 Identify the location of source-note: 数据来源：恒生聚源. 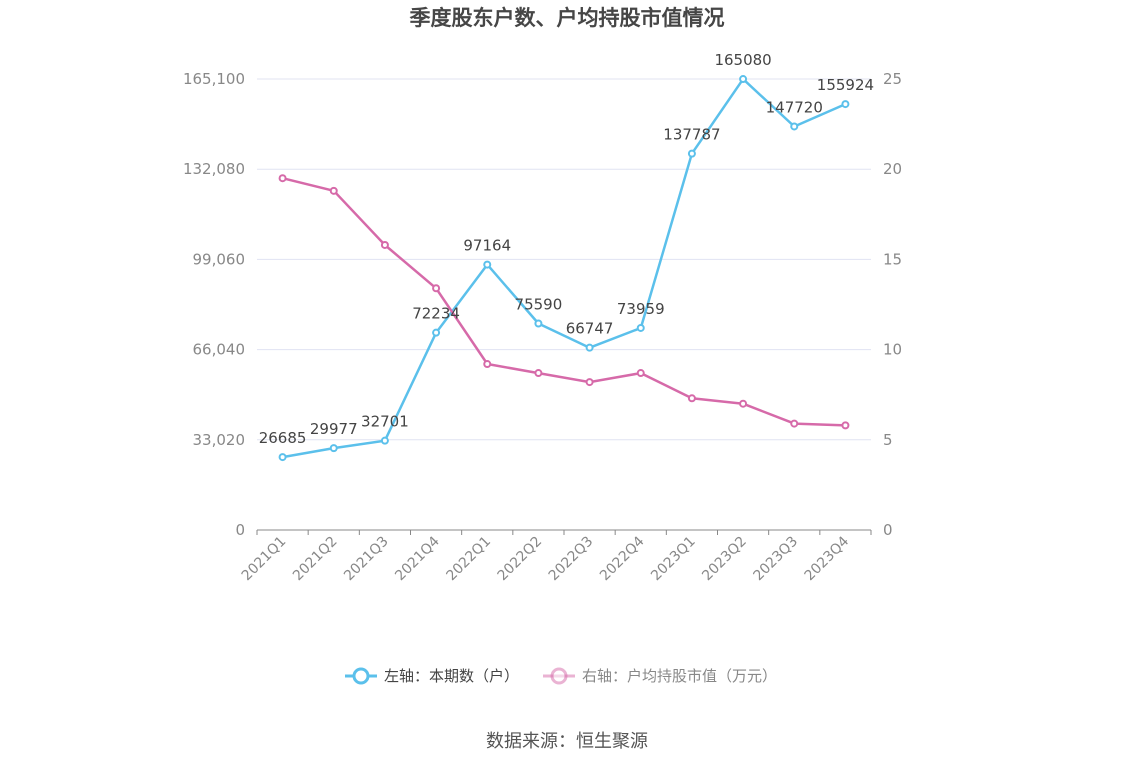
(567, 741).